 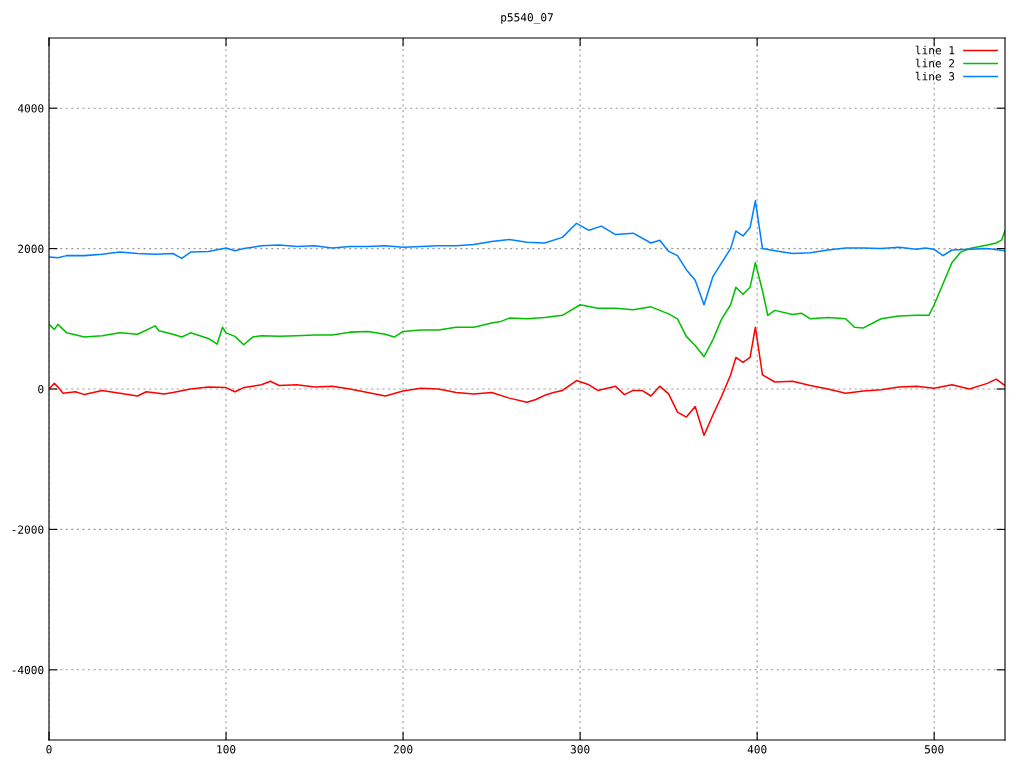 What do you see at coordinates (935, 50) in the screenshot?
I see `legend-label: line 1` at bounding box center [935, 50].